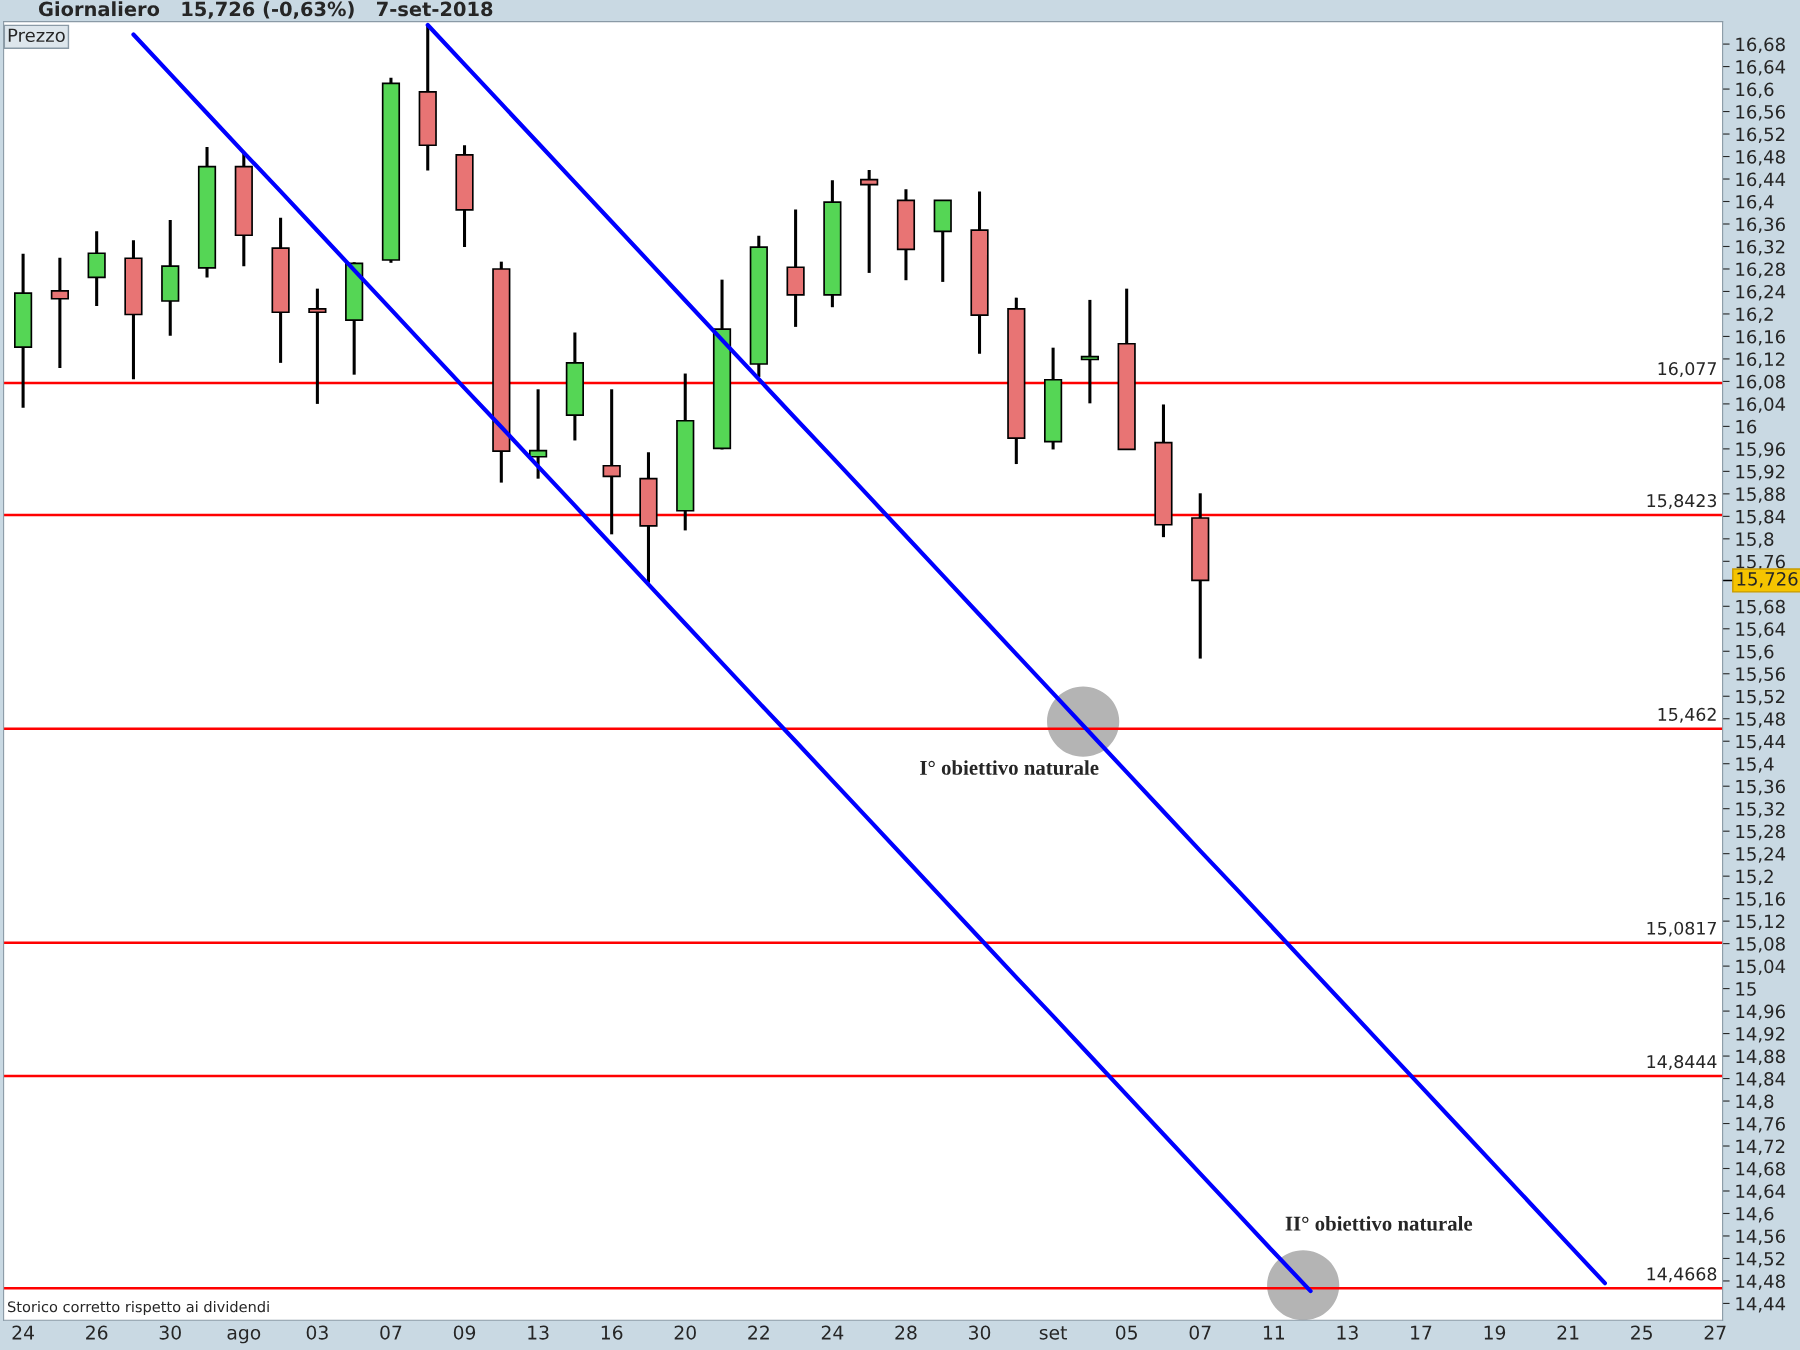  Describe the element at coordinates (1495, 1332) in the screenshot. I see `x-tick-label: 19` at that location.